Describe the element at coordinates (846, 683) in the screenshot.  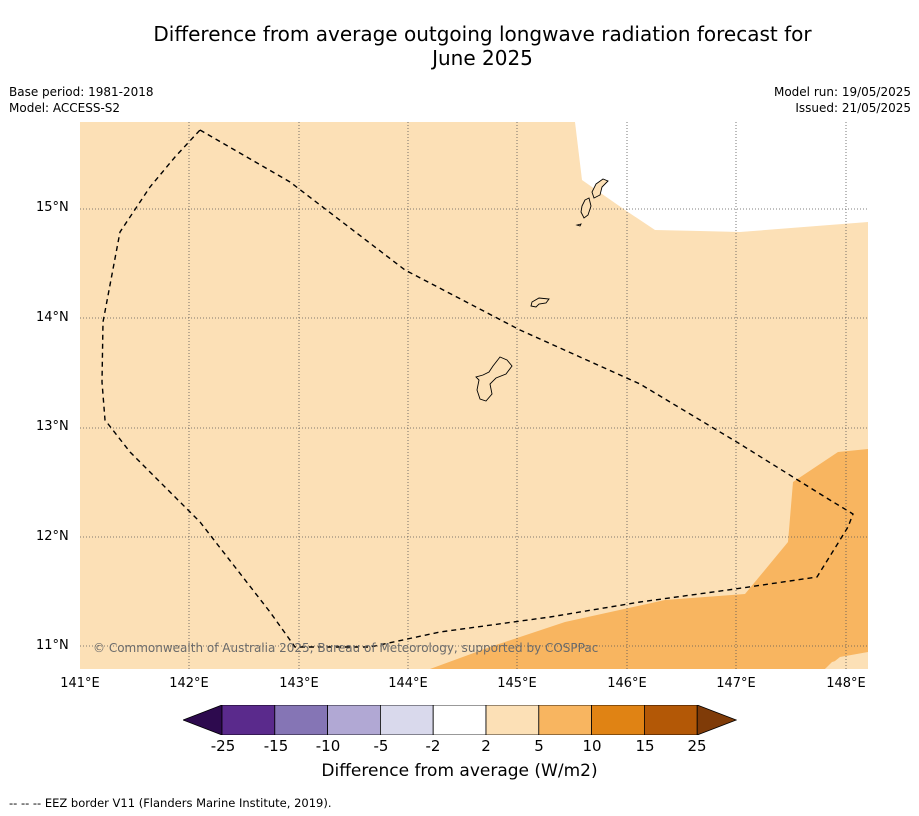
I see `lon-label-148: 148°E` at that location.